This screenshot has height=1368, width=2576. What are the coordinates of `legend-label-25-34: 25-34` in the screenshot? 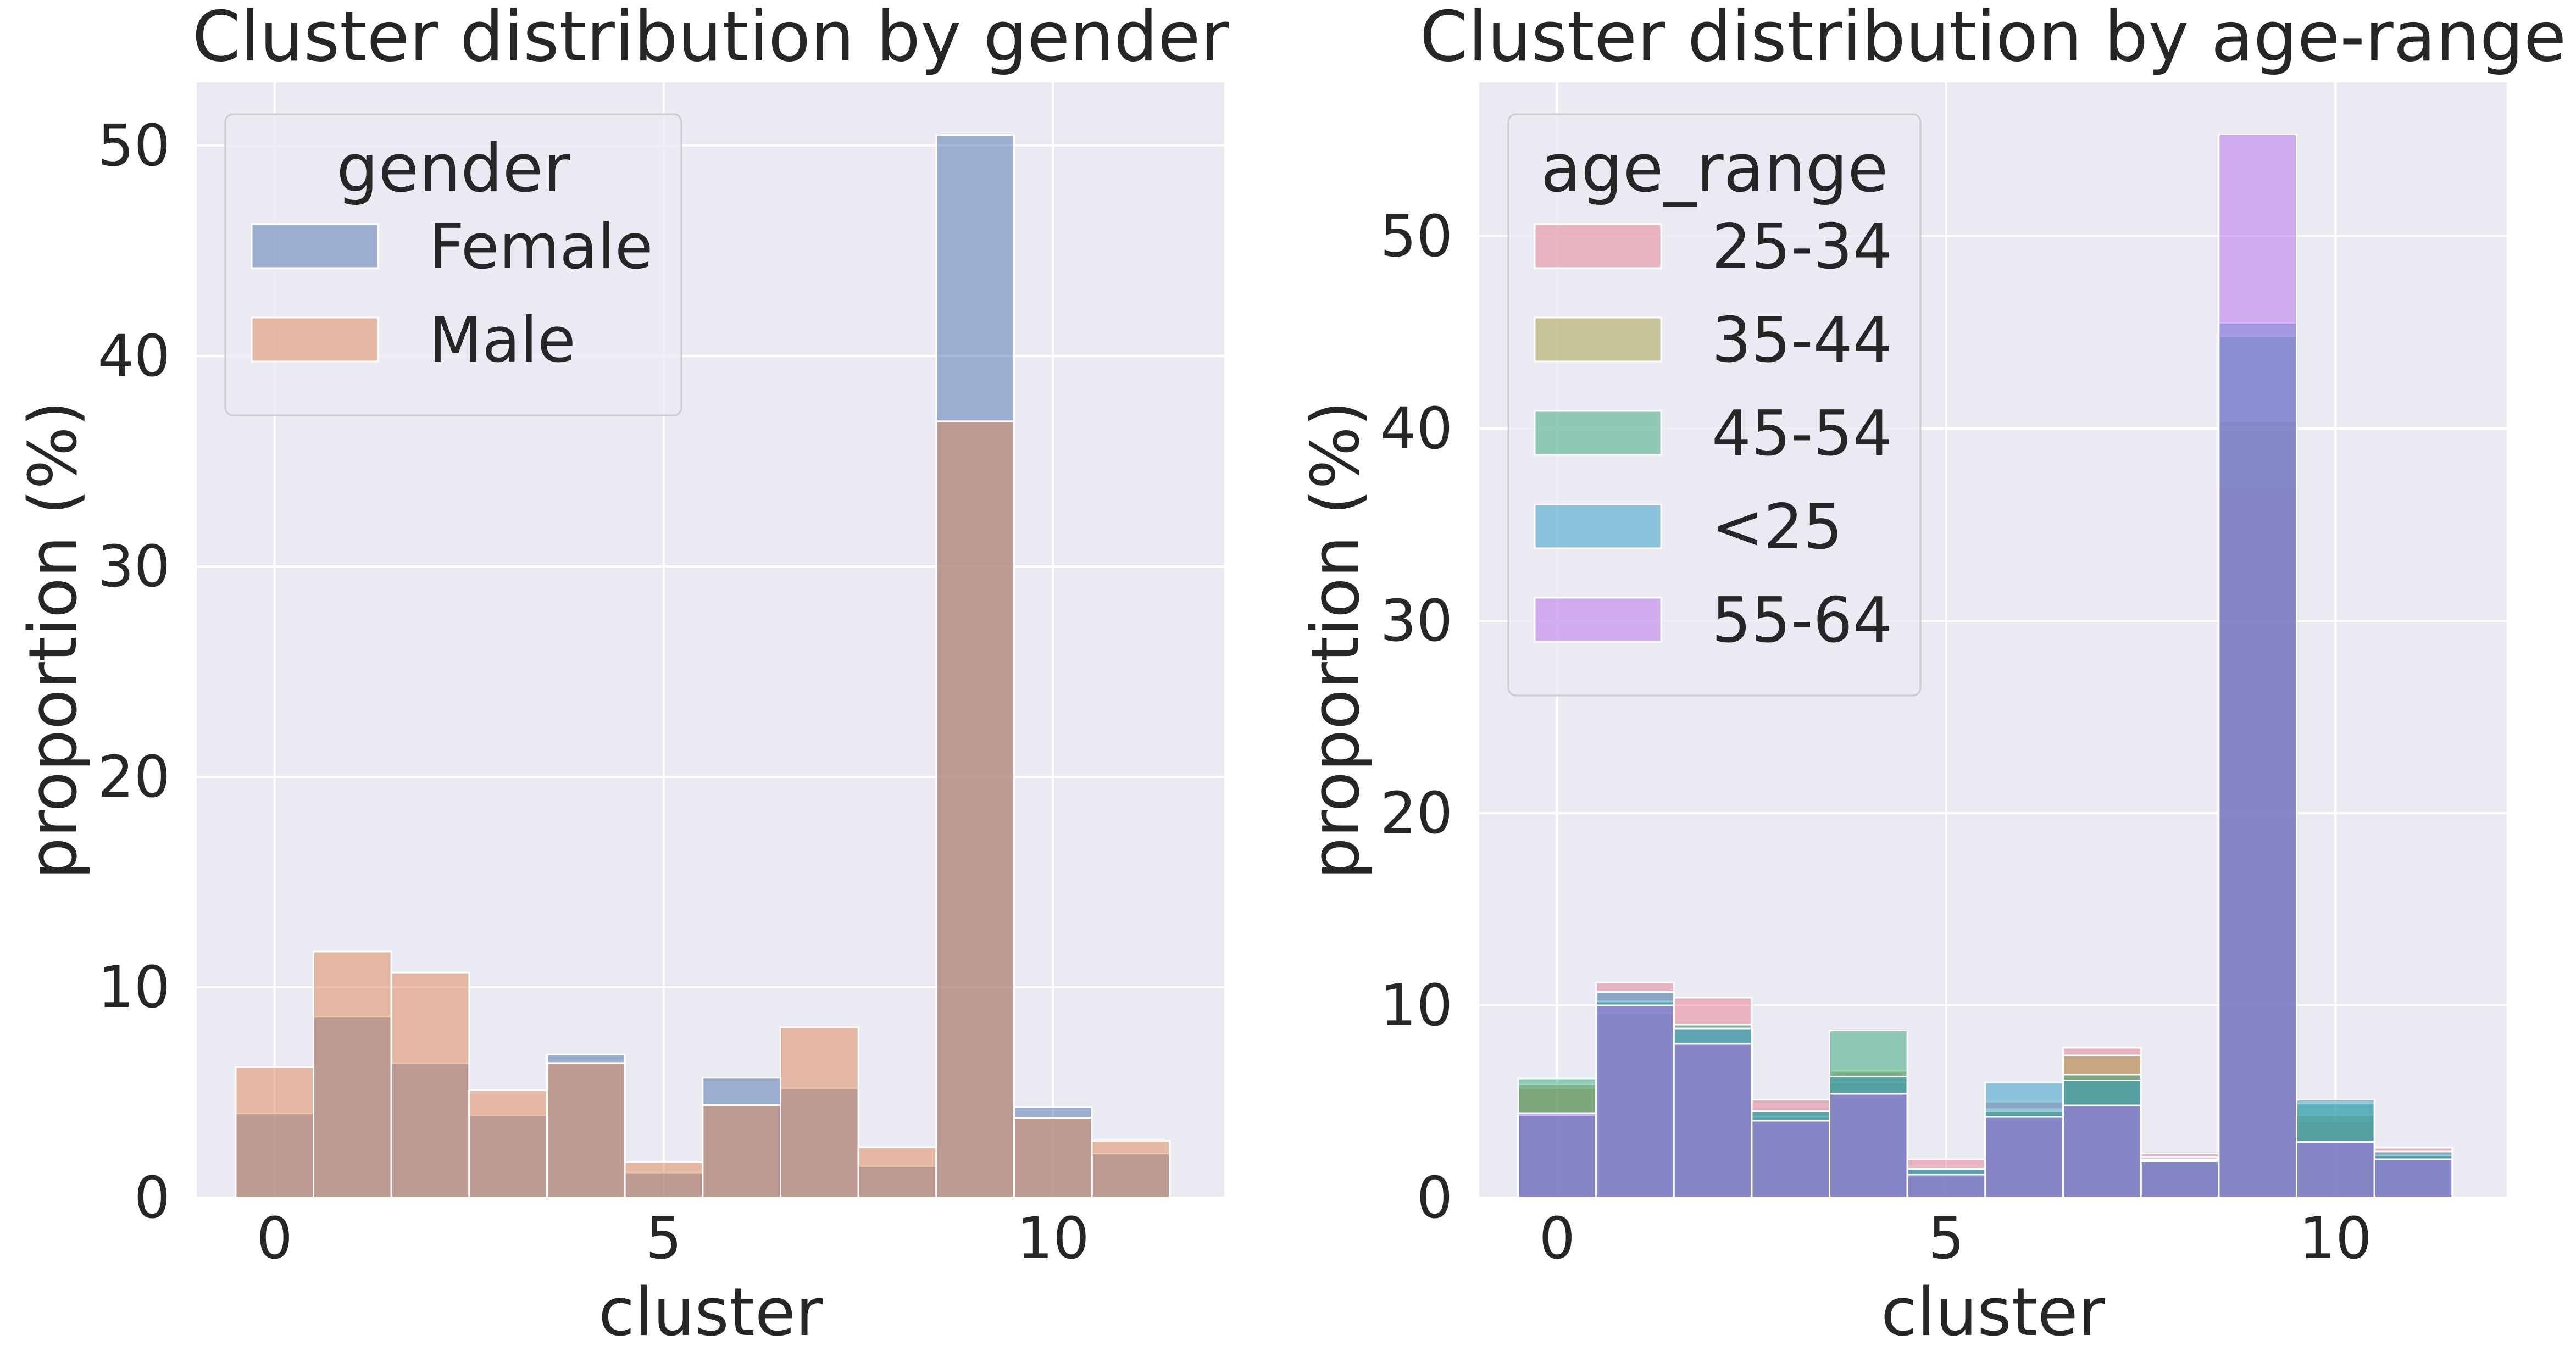 It's located at (1802, 246).